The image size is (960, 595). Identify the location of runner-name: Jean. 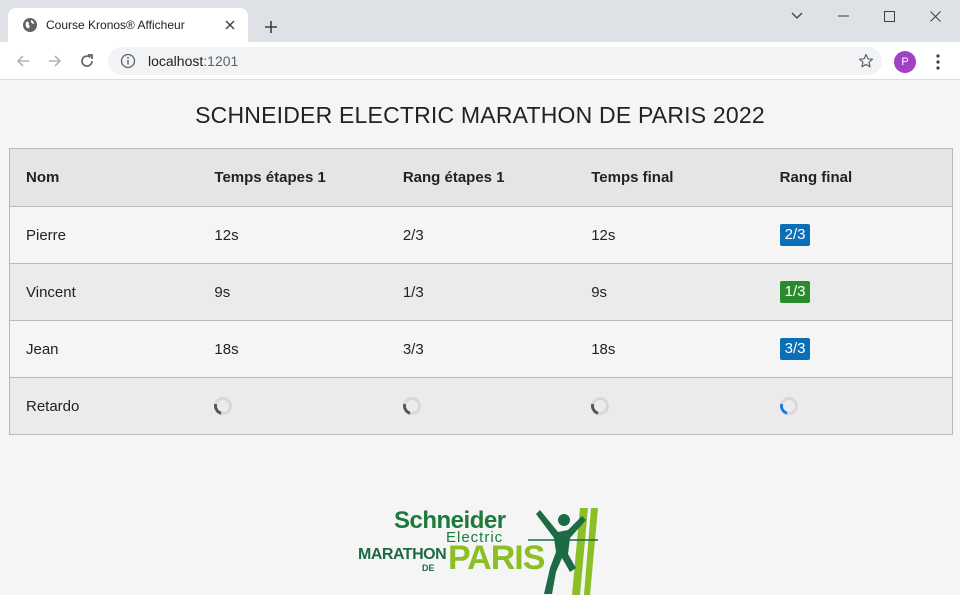
(42, 349).